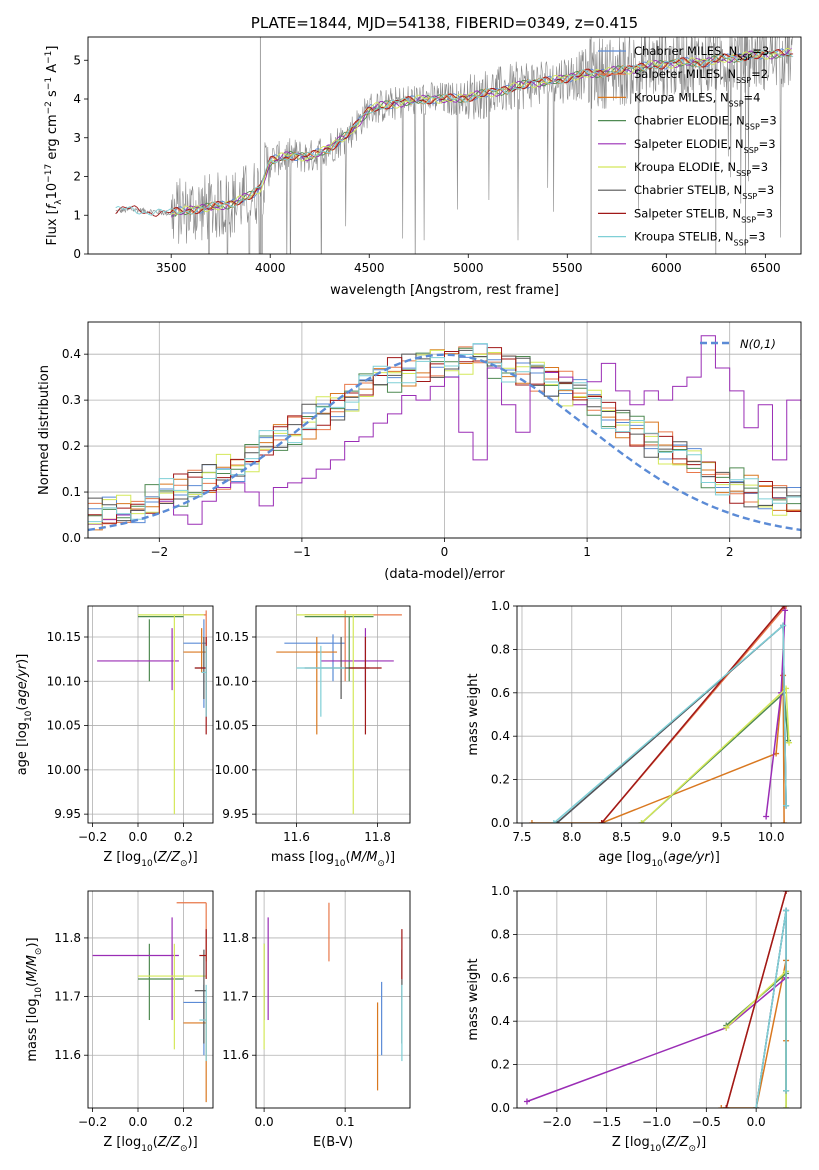 Image resolution: width=819 pixels, height=1170 pixels. Describe the element at coordinates (232, 770) in the screenshot. I see `y-tick-label: 10.00` at that location.